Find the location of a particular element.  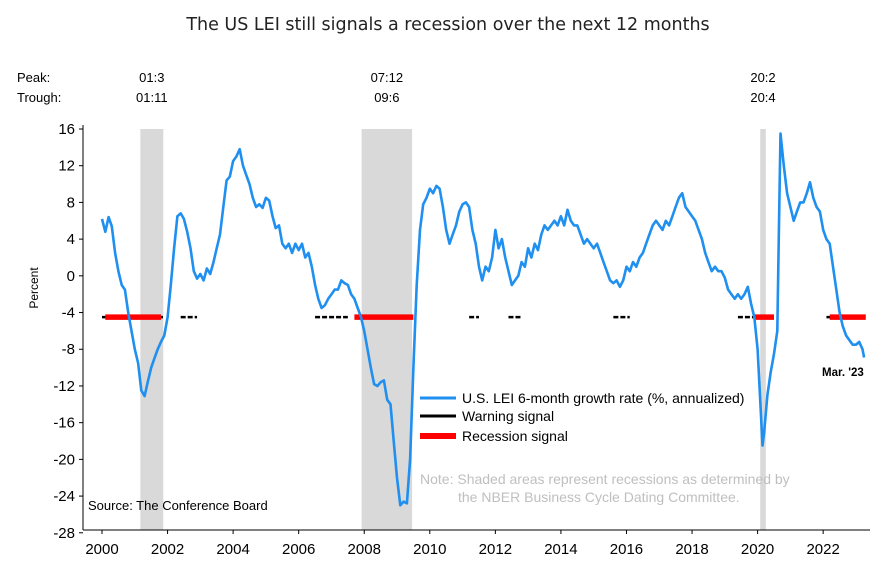

y-tick-label-5: -4 is located at coordinates (68, 313).